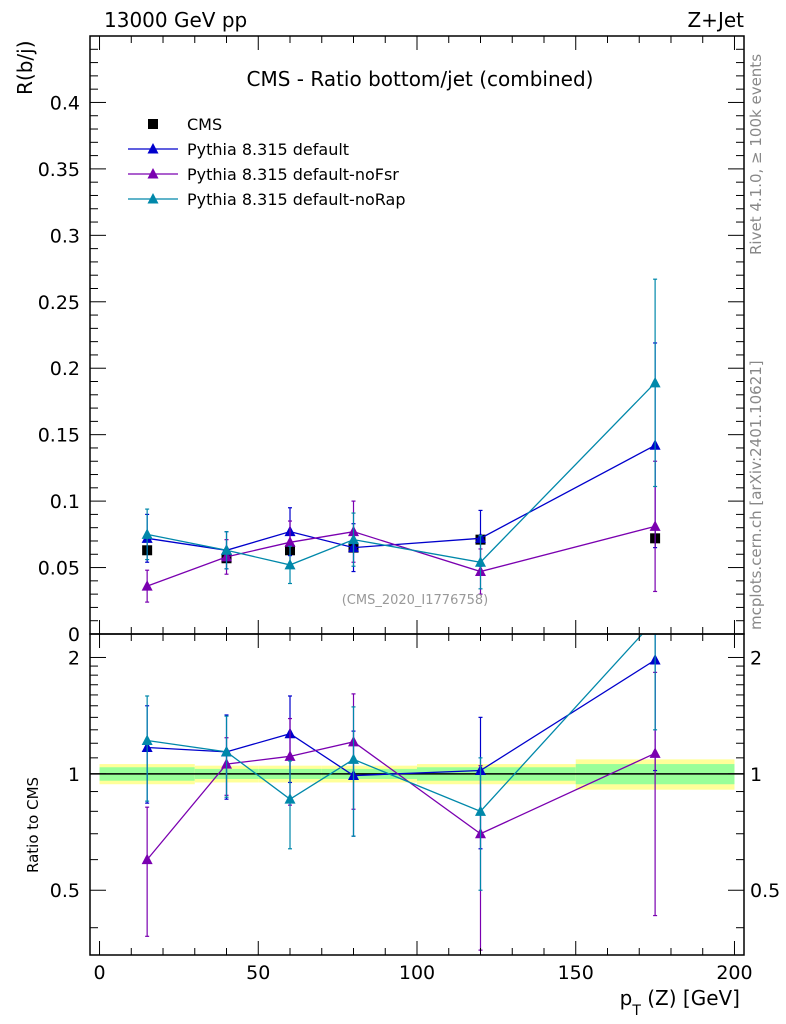 Image resolution: width=786 pixels, height=1024 pixels. Describe the element at coordinates (65, 103) in the screenshot. I see `y-tick-label: 0.4` at that location.